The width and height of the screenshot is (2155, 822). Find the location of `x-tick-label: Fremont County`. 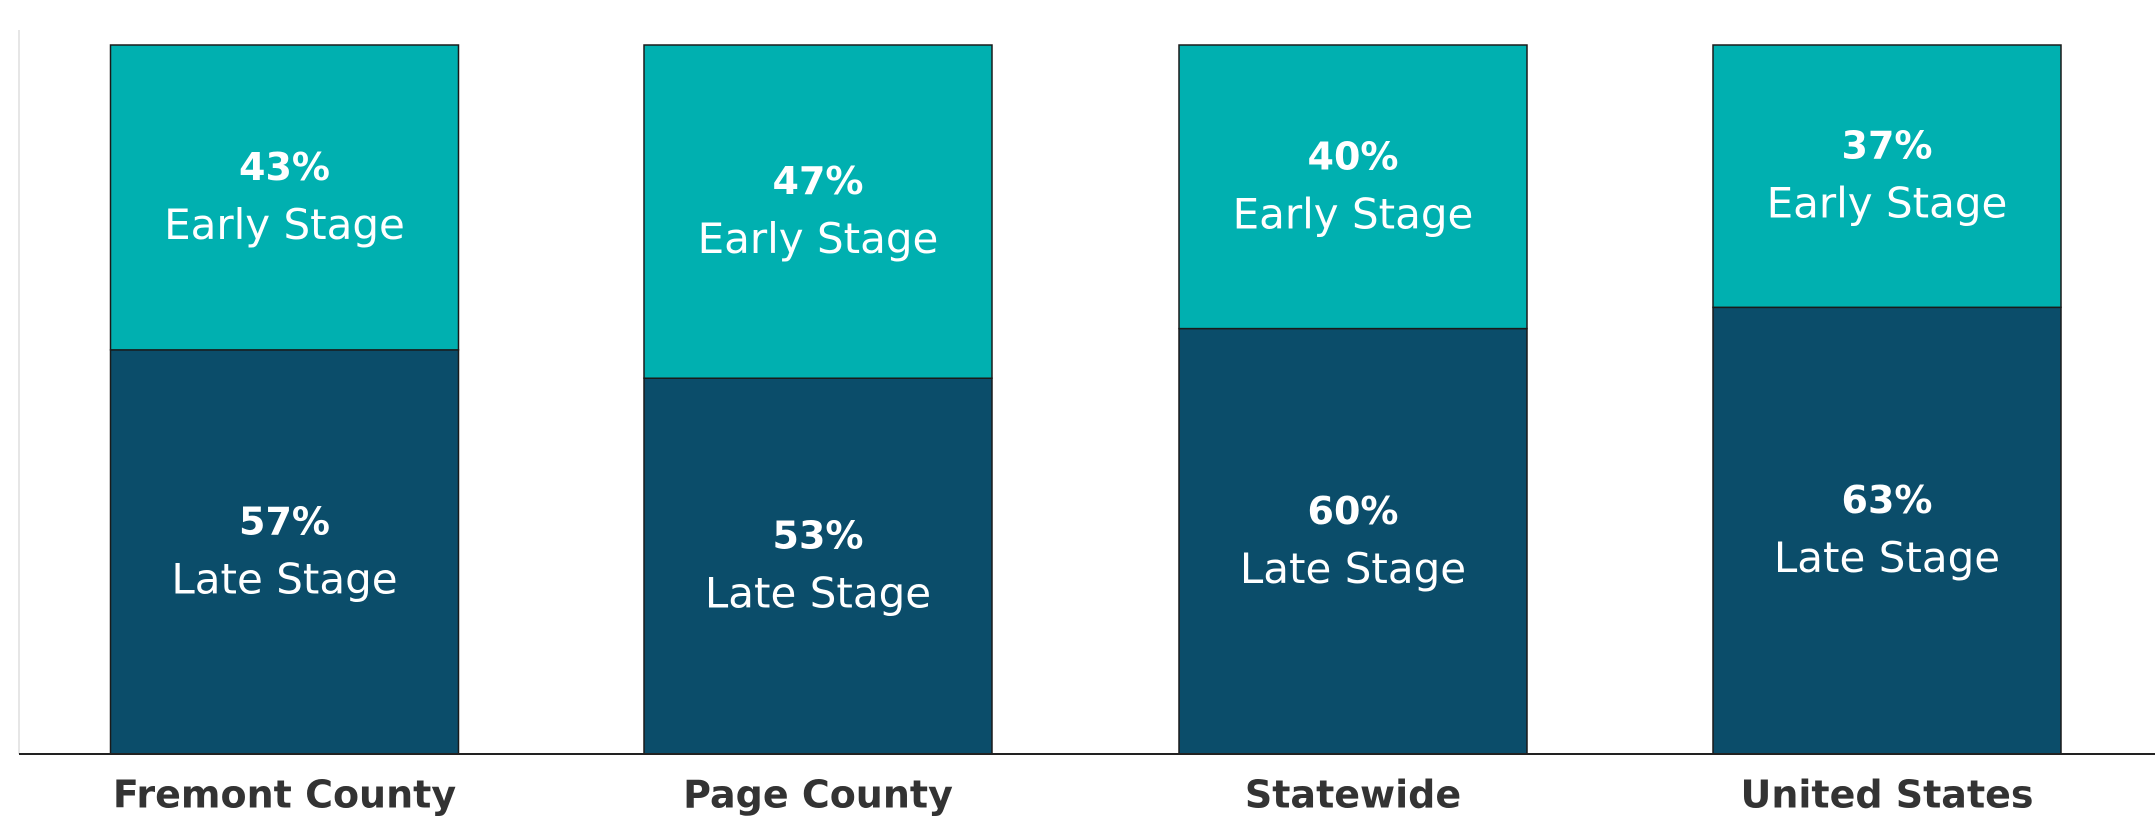

x-tick-label: Fremont County is located at coordinates (284, 795).